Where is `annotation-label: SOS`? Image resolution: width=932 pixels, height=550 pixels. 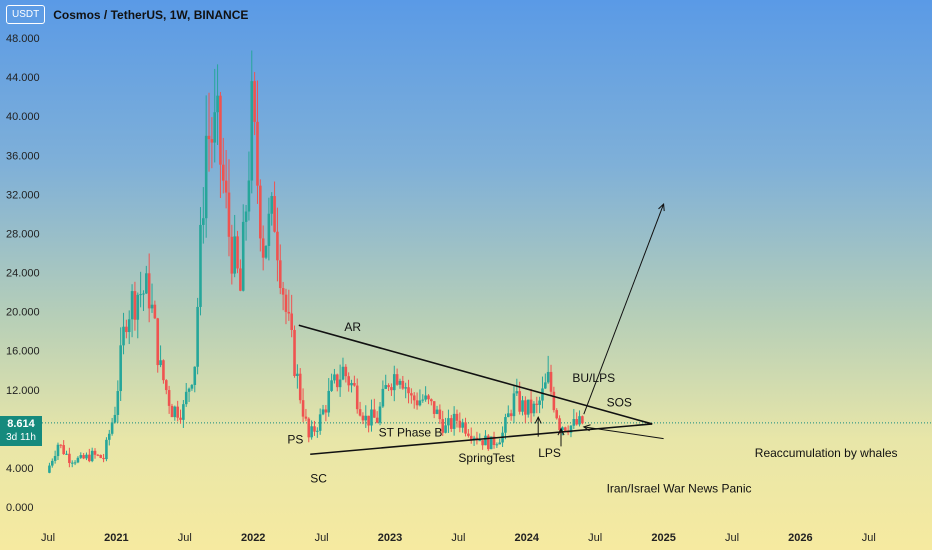 annotation-label: SOS is located at coordinates (619, 402).